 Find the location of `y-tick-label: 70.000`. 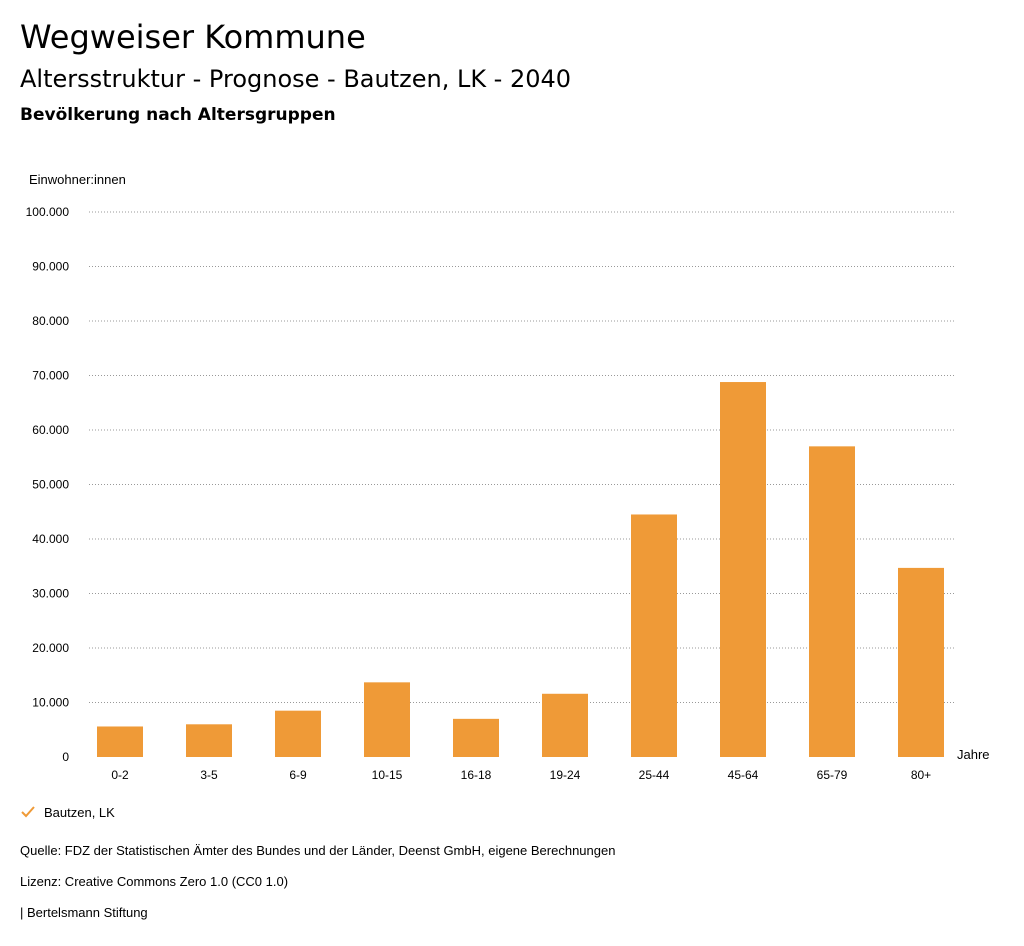

y-tick-label: 70.000 is located at coordinates (50, 376).